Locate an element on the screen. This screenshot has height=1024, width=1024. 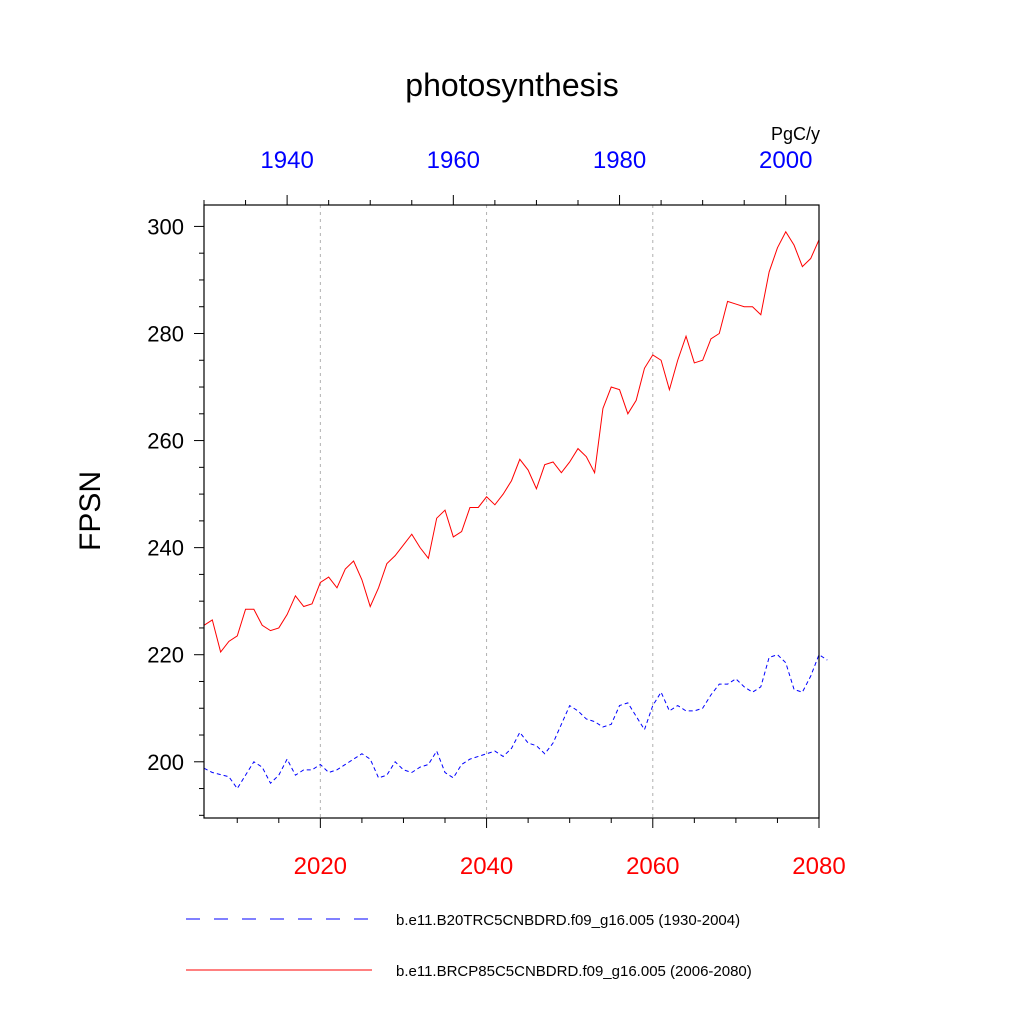
y-axis-label: FPSN is located at coordinates (90, 511).